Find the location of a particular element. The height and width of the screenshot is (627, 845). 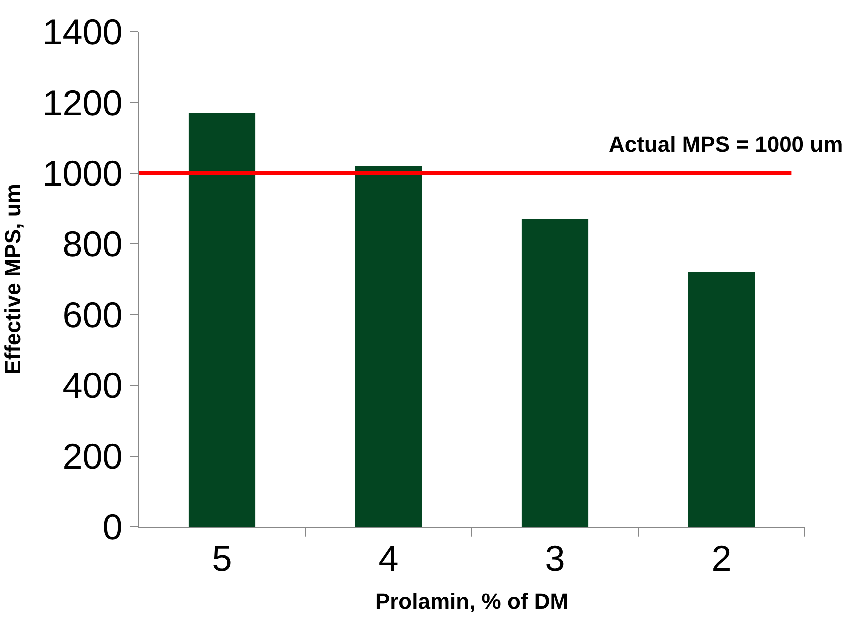

y-tick-label: 800 is located at coordinates (92, 244).